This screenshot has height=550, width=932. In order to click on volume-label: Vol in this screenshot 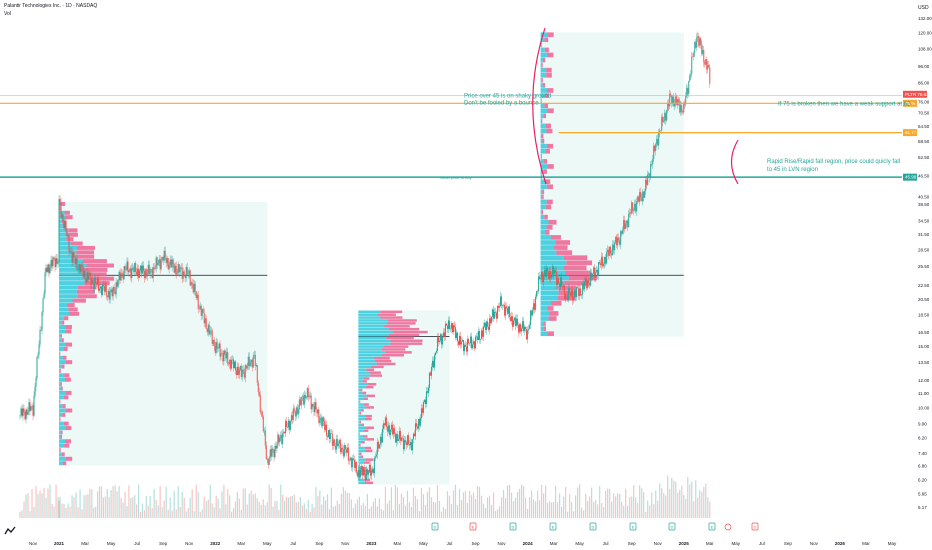, I will do `click(7, 14)`.